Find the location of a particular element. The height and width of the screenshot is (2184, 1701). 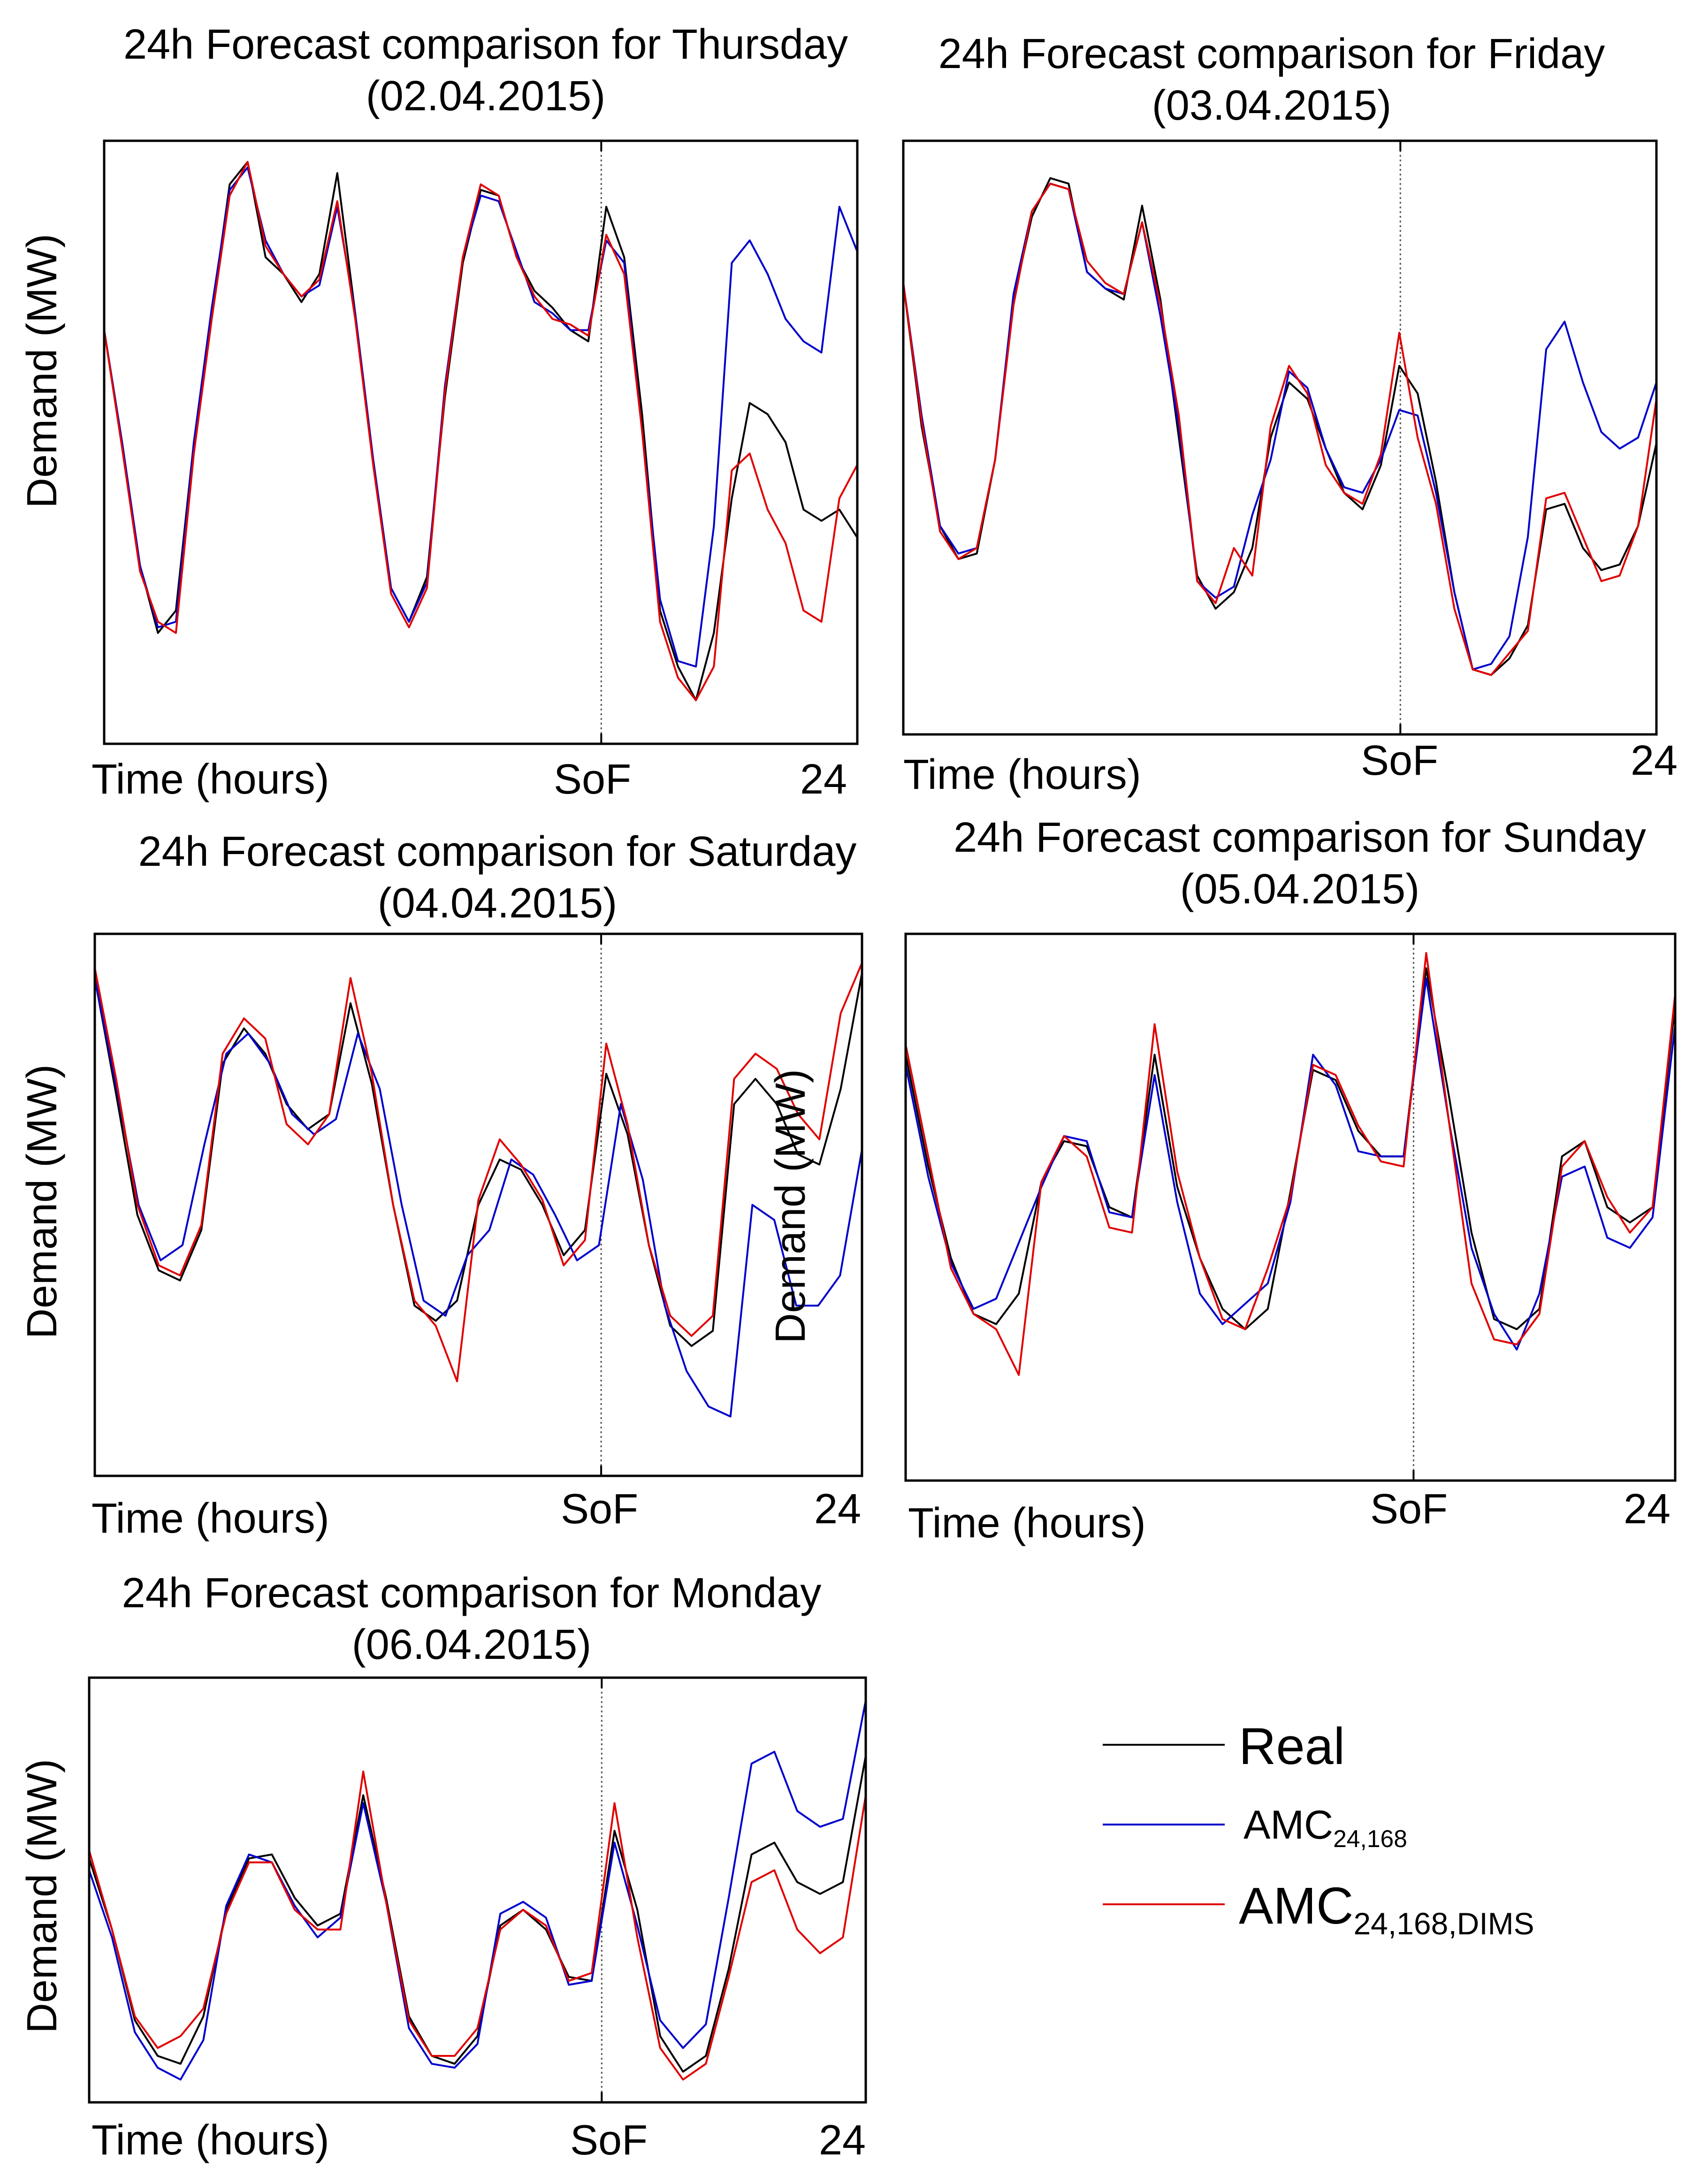

chart-title-text: 24h Forecast comparison for Thursday is located at coordinates (485, 44).